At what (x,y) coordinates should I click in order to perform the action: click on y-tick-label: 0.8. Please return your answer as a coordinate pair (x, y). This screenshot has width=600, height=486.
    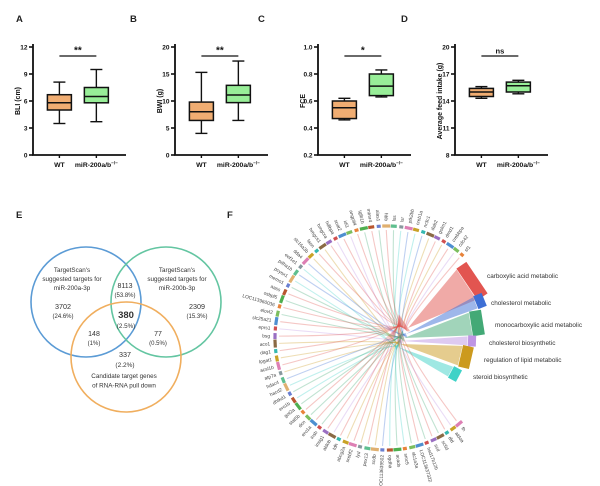
    Looking at the image, I should click on (307, 74).